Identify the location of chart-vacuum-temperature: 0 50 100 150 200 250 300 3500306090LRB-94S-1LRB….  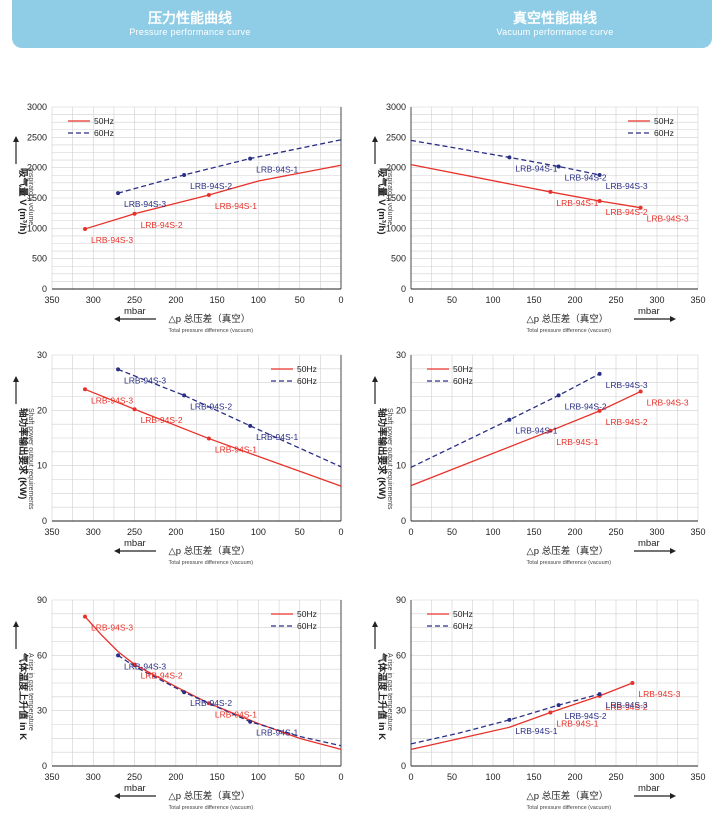
(539, 703).